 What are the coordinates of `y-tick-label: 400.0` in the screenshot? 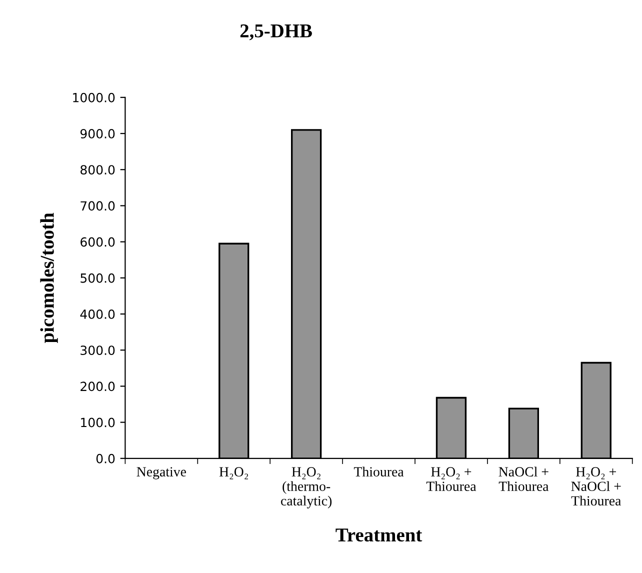 It's located at (97, 314).